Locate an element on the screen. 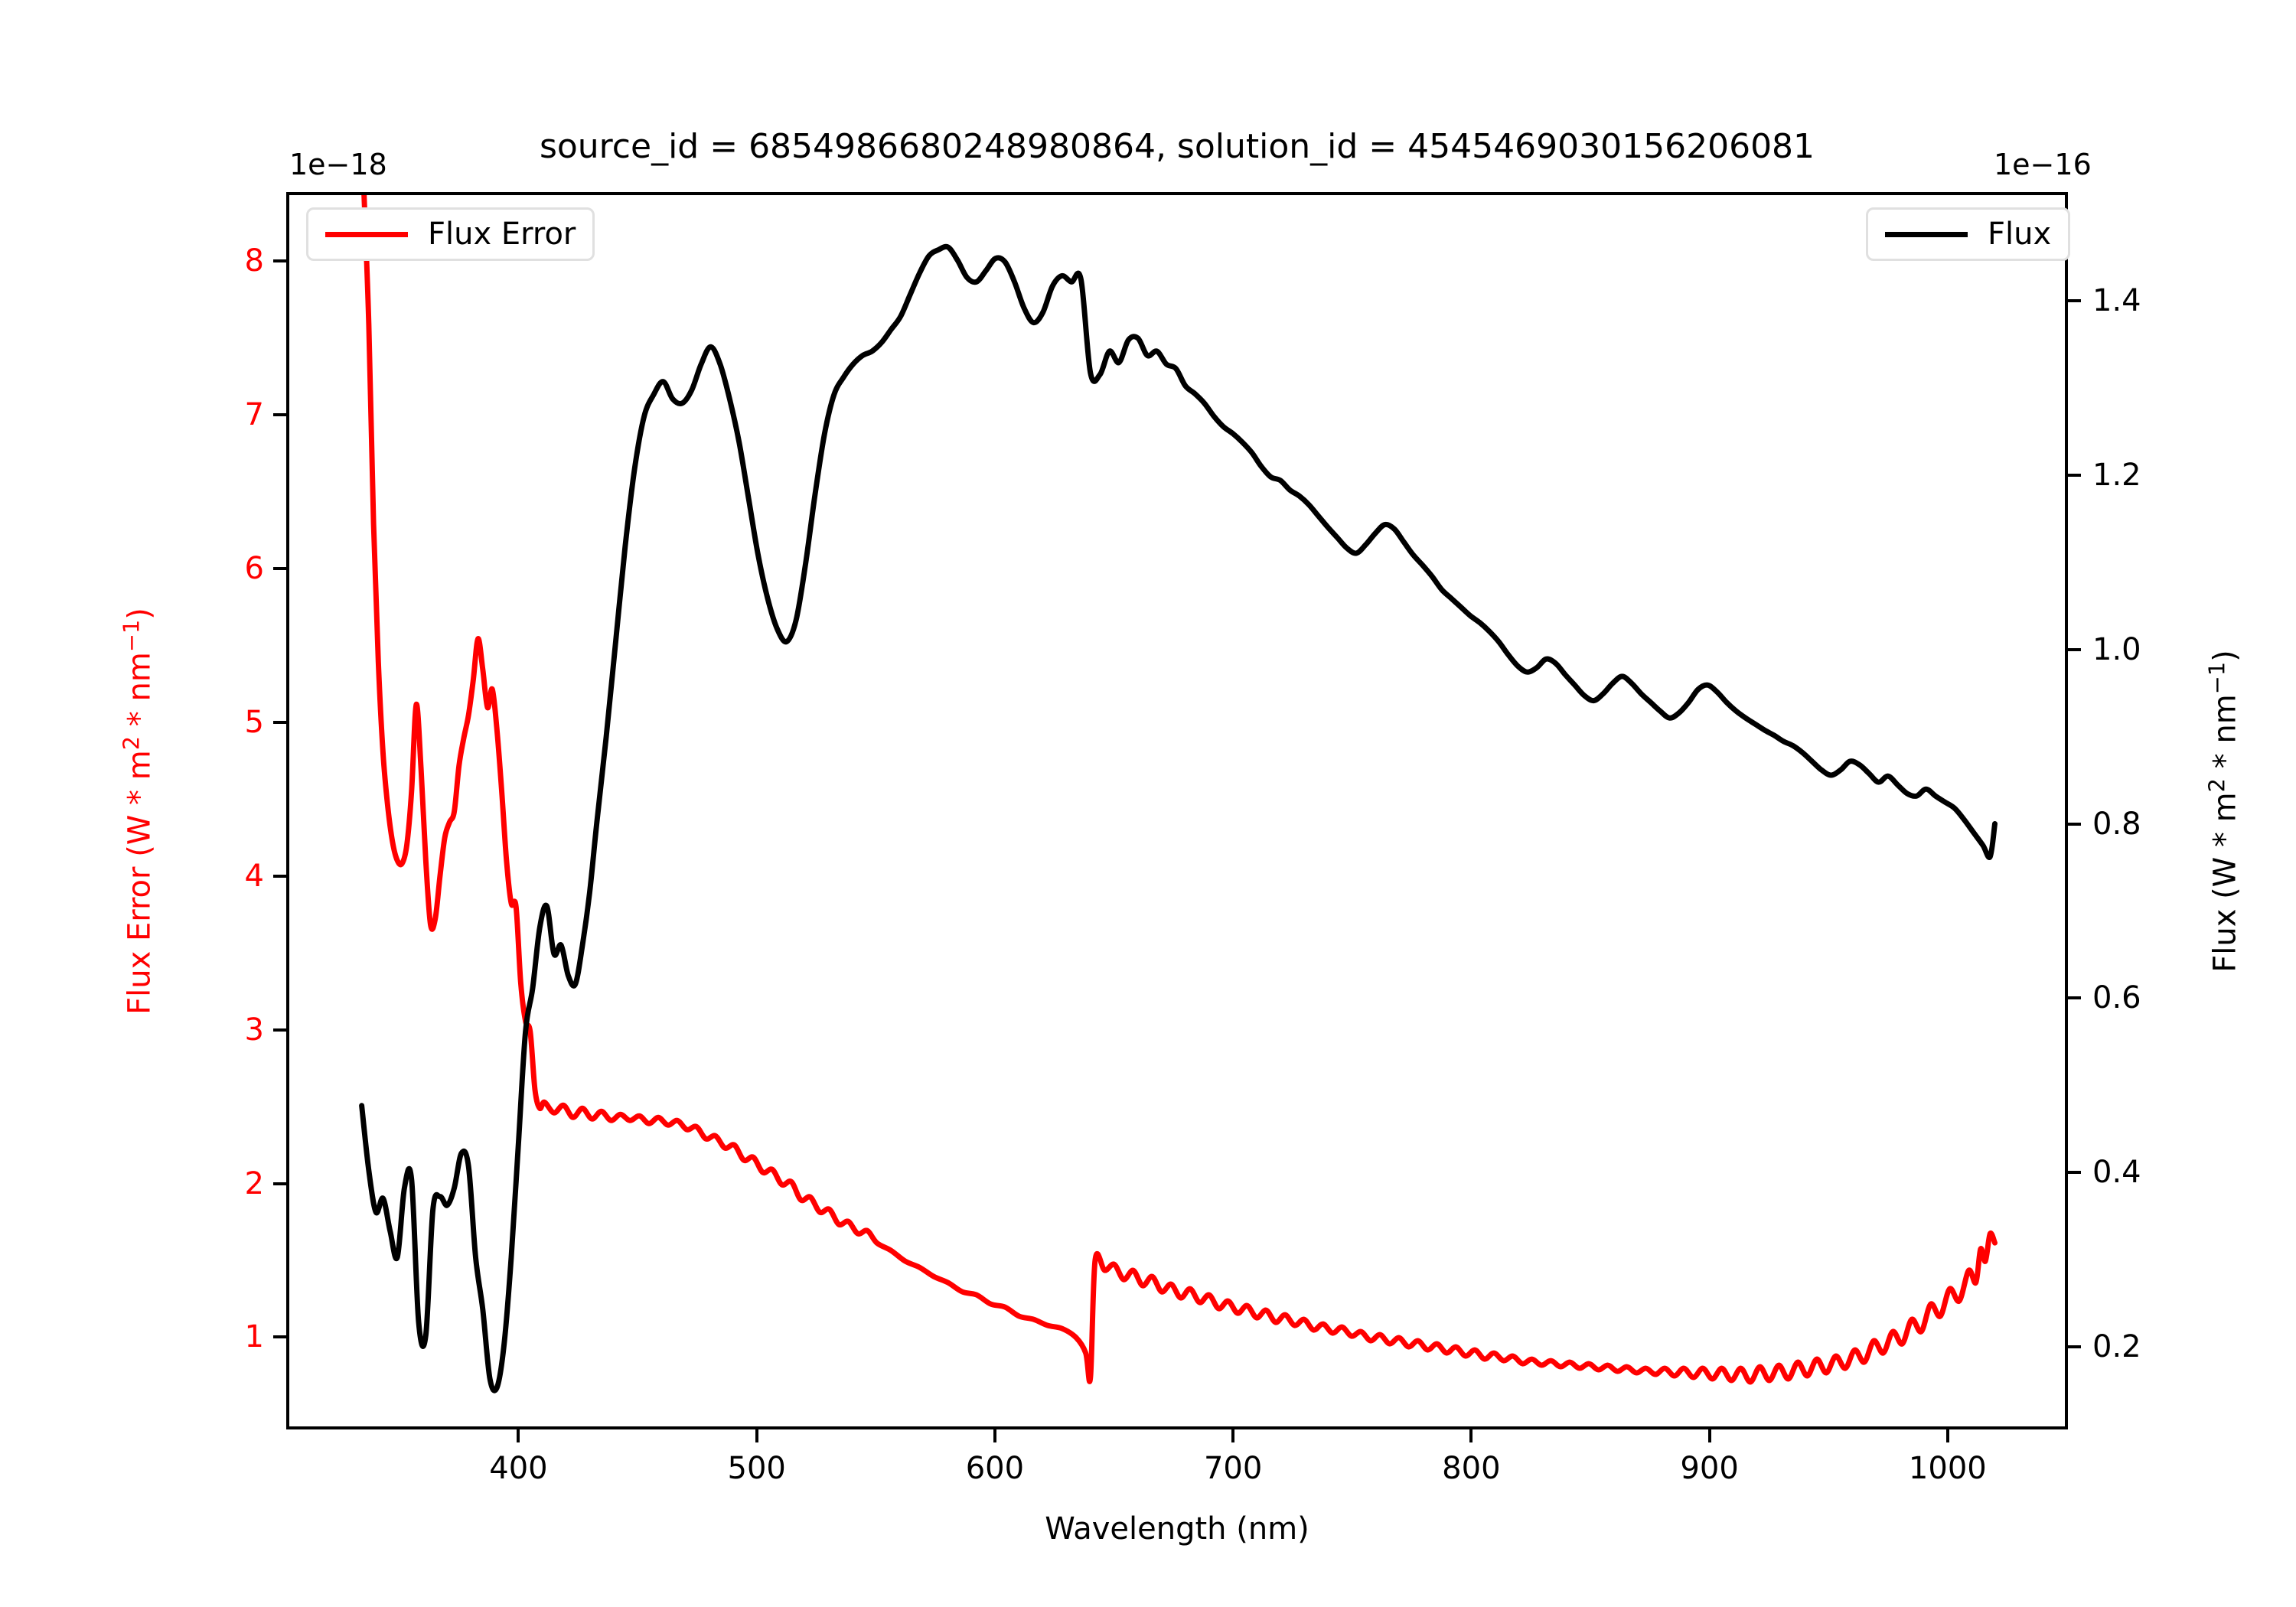 This screenshot has height=1607, width=2296. x-tick-label: 400 is located at coordinates (518, 1468).